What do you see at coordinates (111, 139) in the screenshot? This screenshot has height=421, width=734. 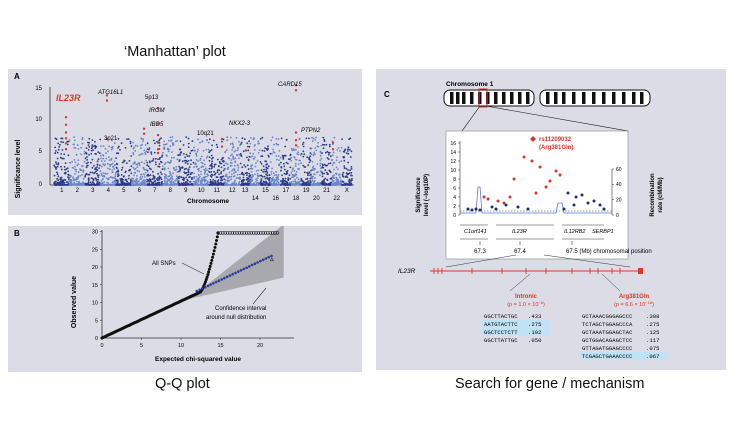 I see `gene-label-3p21: 3p21` at bounding box center [111, 139].